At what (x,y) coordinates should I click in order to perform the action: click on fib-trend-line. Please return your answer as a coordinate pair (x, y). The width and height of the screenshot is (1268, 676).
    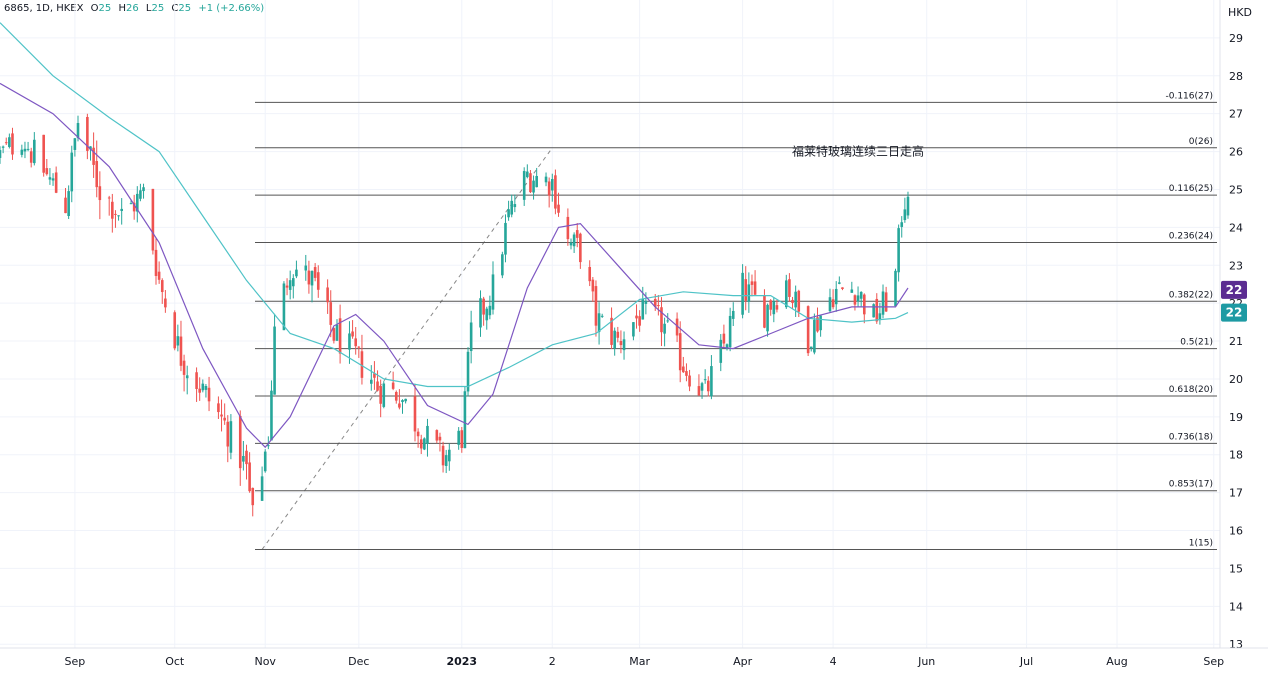
    Looking at the image, I should click on (407, 348).